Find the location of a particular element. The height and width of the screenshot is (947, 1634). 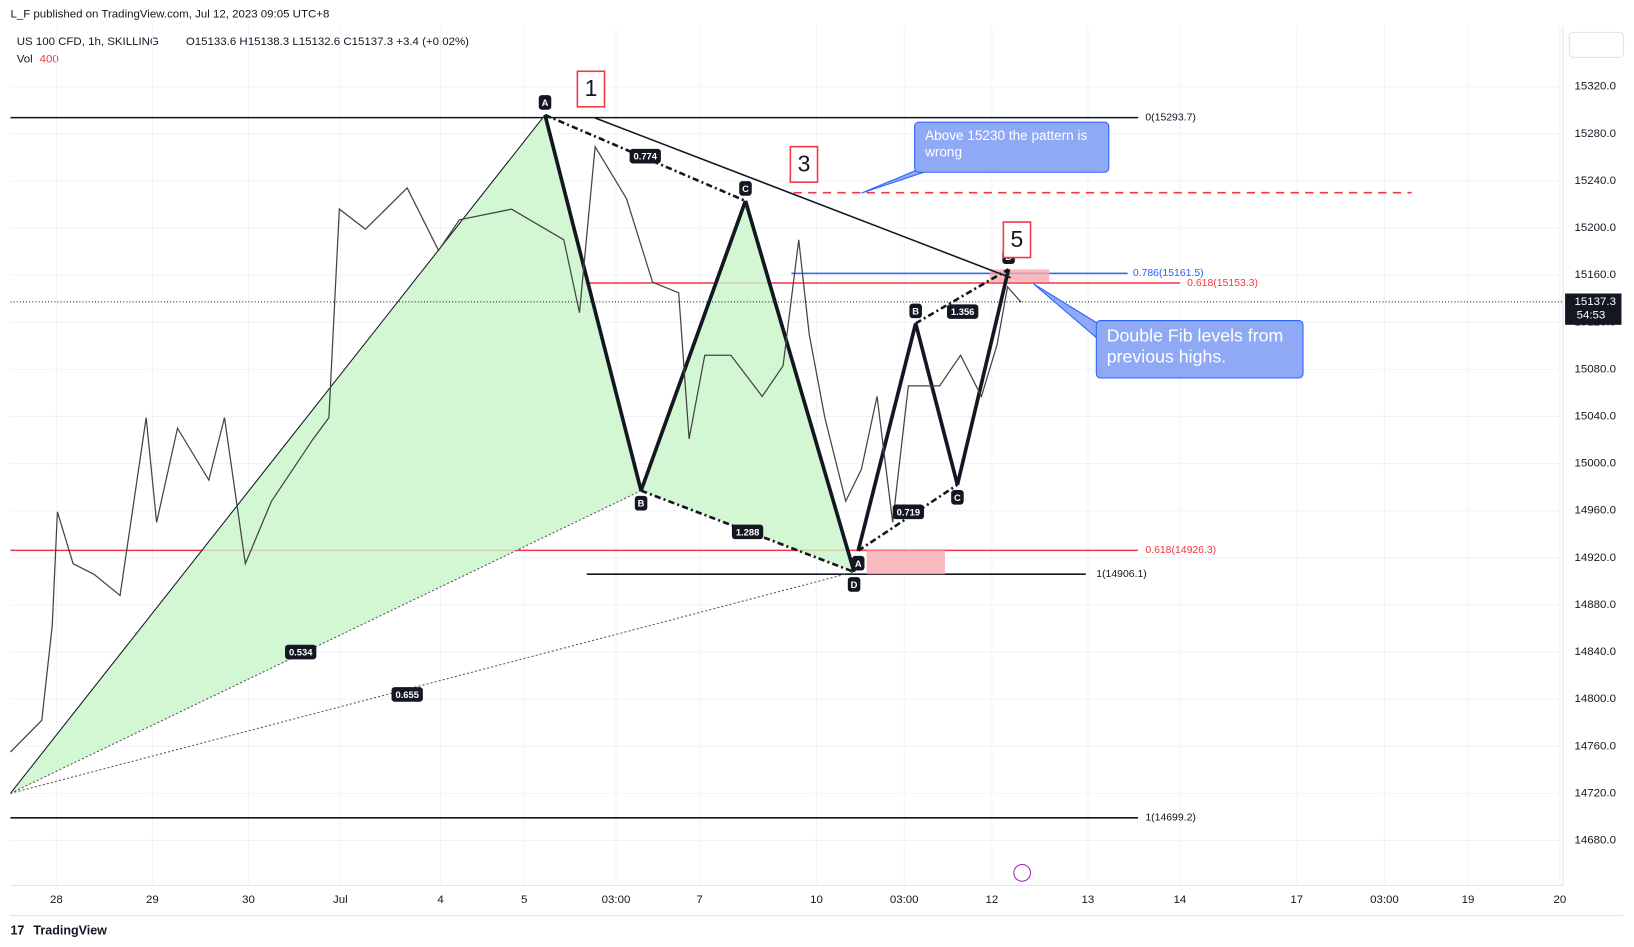

callout-2: Double Fib levels from previous highs. is located at coordinates (1168, 331).